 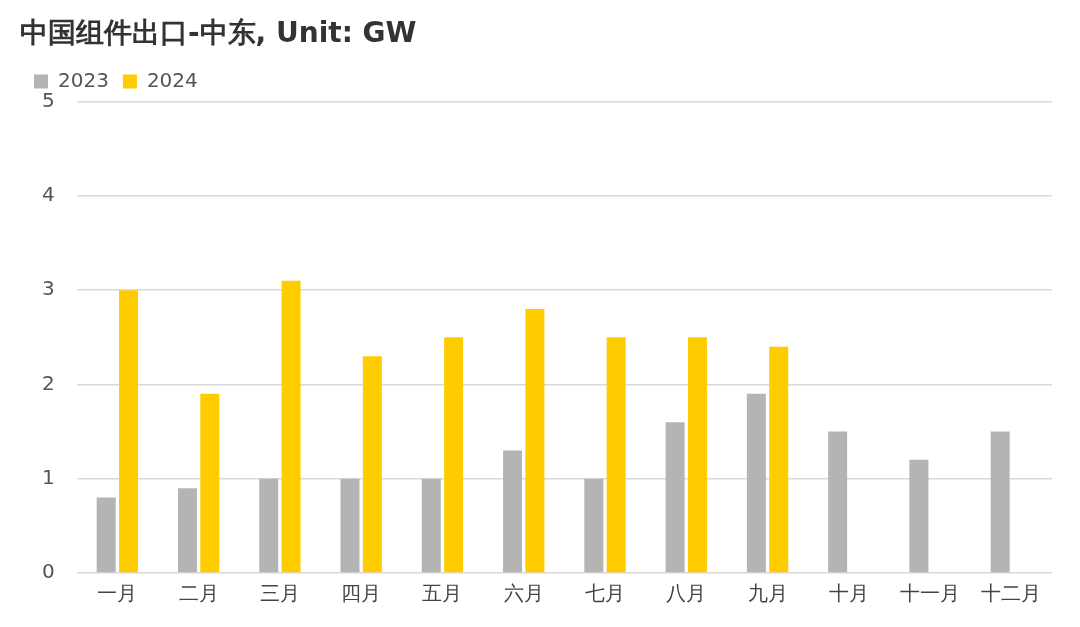 What do you see at coordinates (48, 476) in the screenshot?
I see `y-tick-label: 1` at bounding box center [48, 476].